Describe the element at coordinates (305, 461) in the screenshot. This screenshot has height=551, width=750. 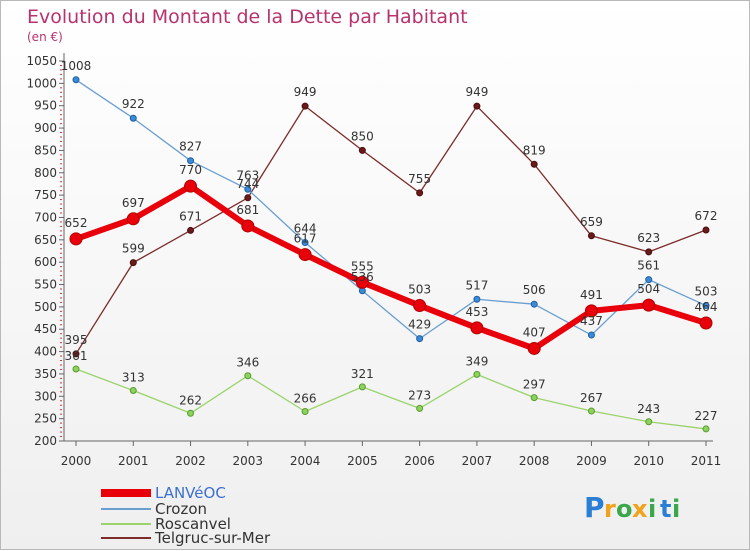
I see `x-tick-label: 2004` at that location.